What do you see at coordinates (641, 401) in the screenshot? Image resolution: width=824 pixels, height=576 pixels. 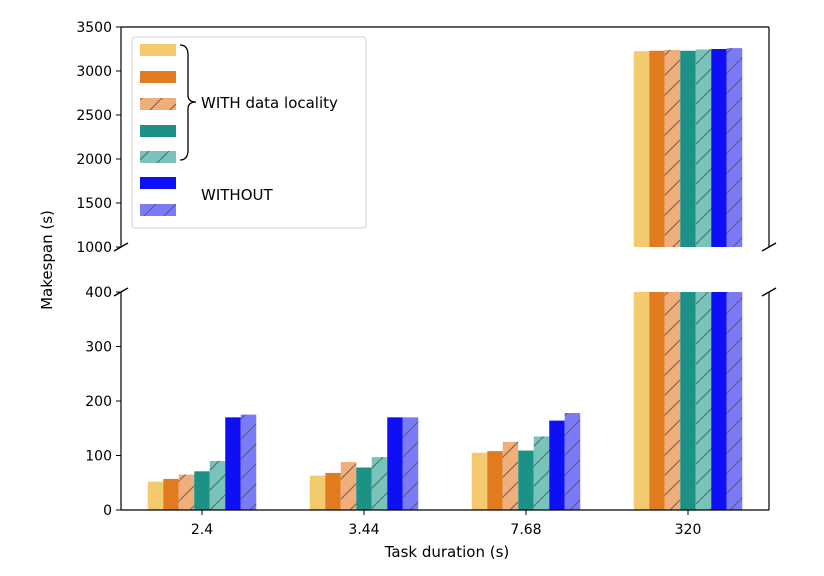 I see `bar-lower-s0-c3` at bounding box center [641, 401].